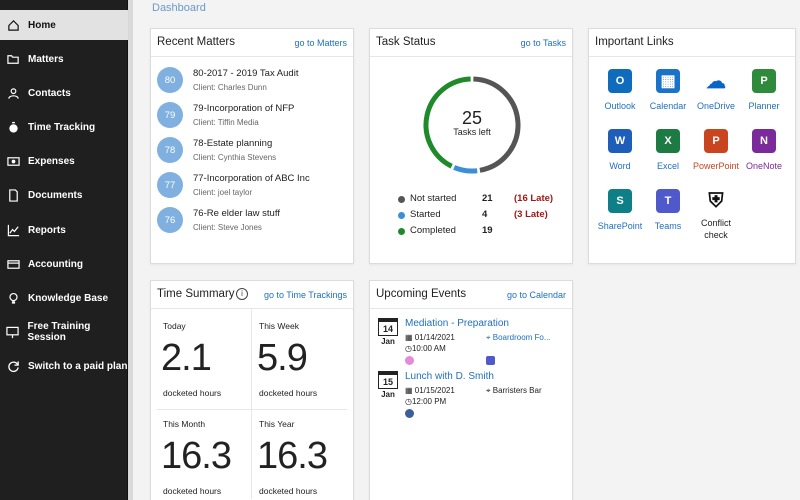  Describe the element at coordinates (716, 90) in the screenshot. I see `onedrive-link: ☁ OneDrive` at that location.